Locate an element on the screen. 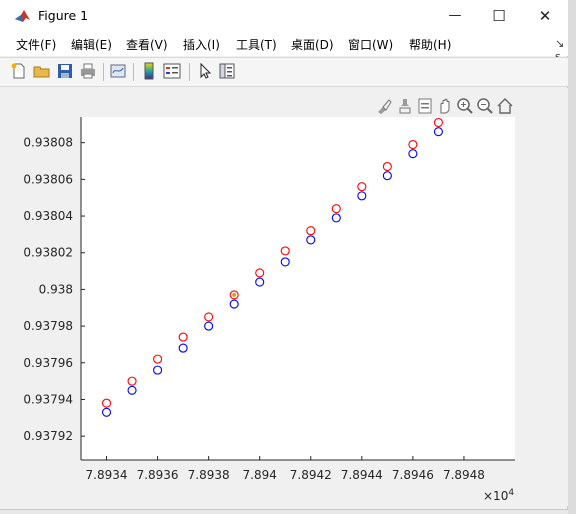  colorbar-icon is located at coordinates (149, 71).